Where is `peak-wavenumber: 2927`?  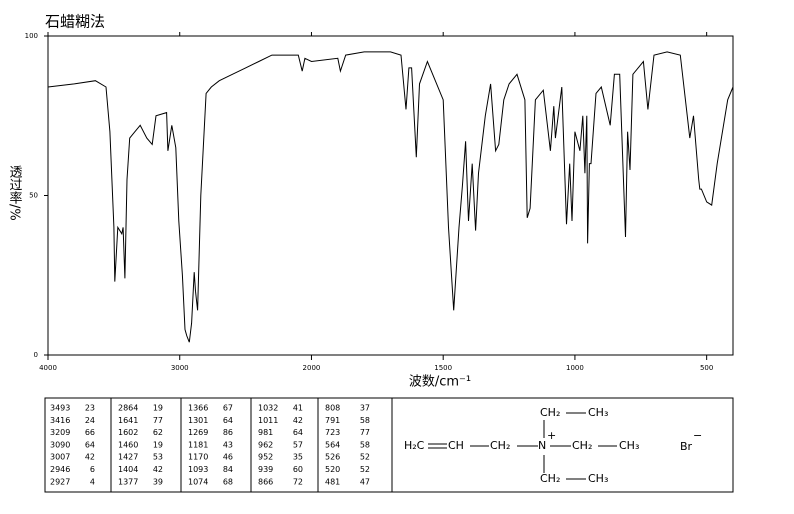
peak-wavenumber: 2927 is located at coordinates (60, 481).